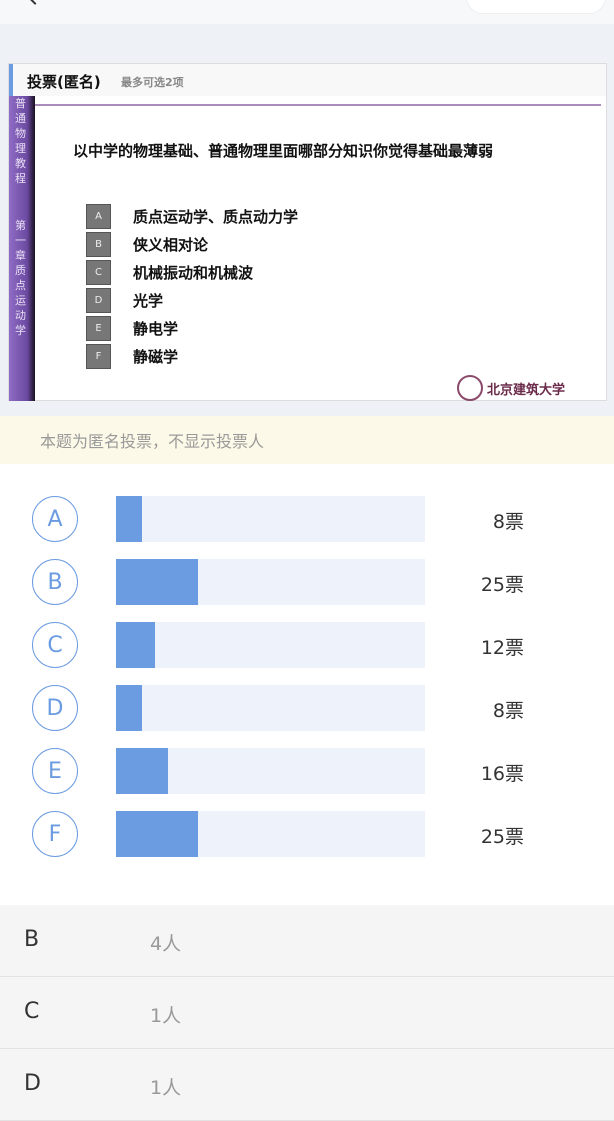 The height and width of the screenshot is (1121, 614). Describe the element at coordinates (148, 301) in the screenshot. I see `option-text: 光学` at that location.